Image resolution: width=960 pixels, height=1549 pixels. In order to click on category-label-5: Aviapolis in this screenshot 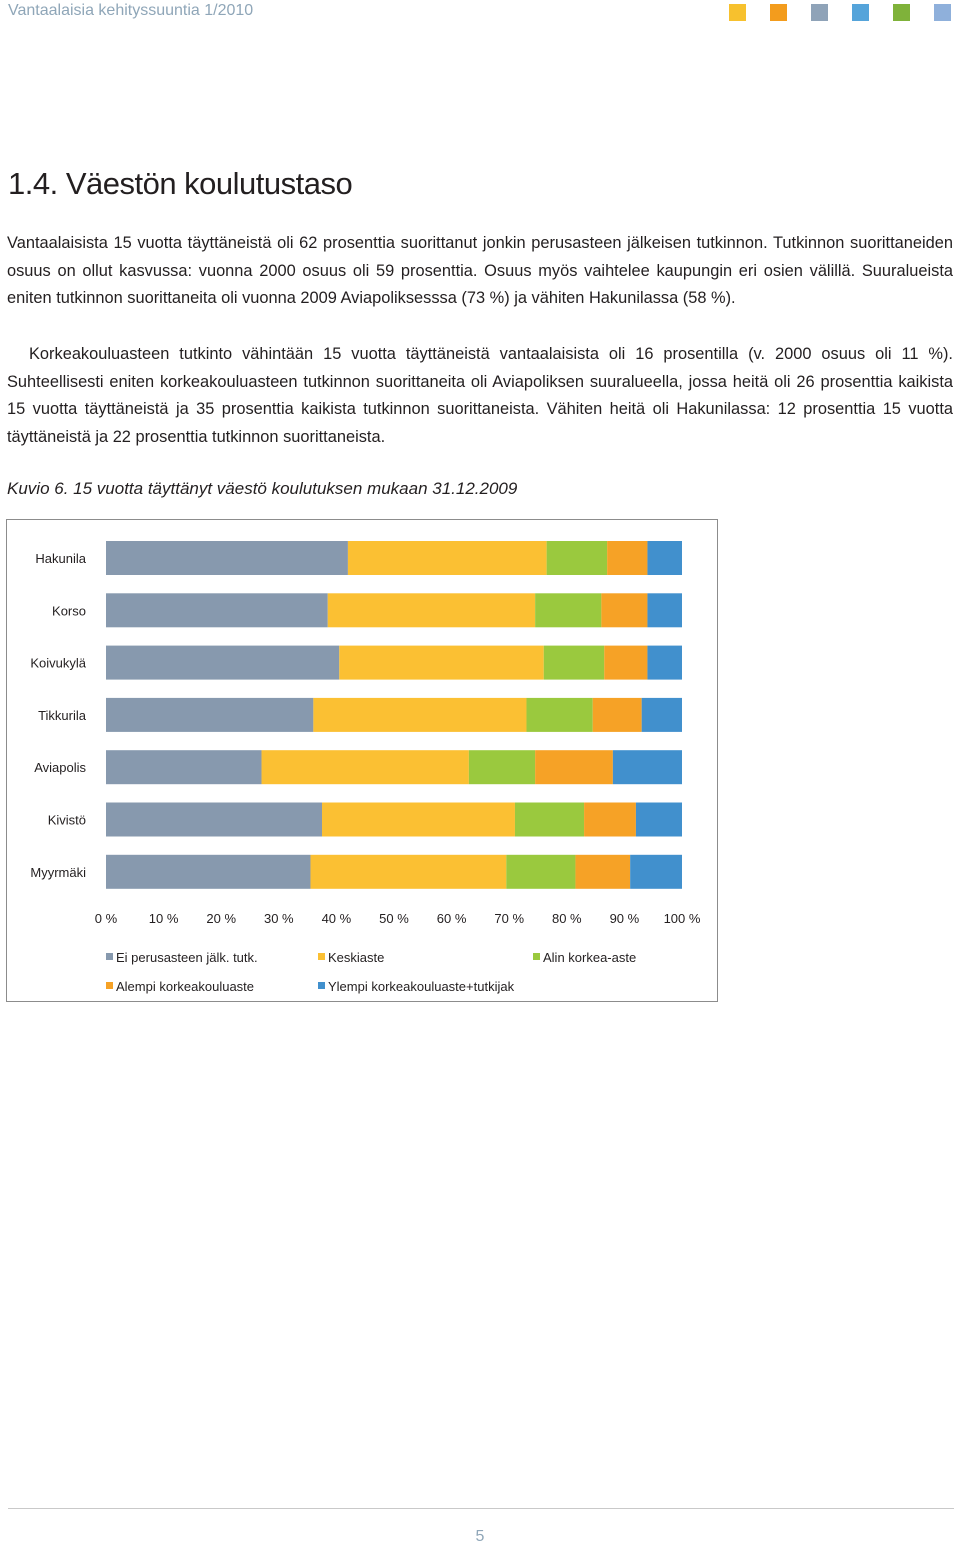, I will do `click(60, 767)`.